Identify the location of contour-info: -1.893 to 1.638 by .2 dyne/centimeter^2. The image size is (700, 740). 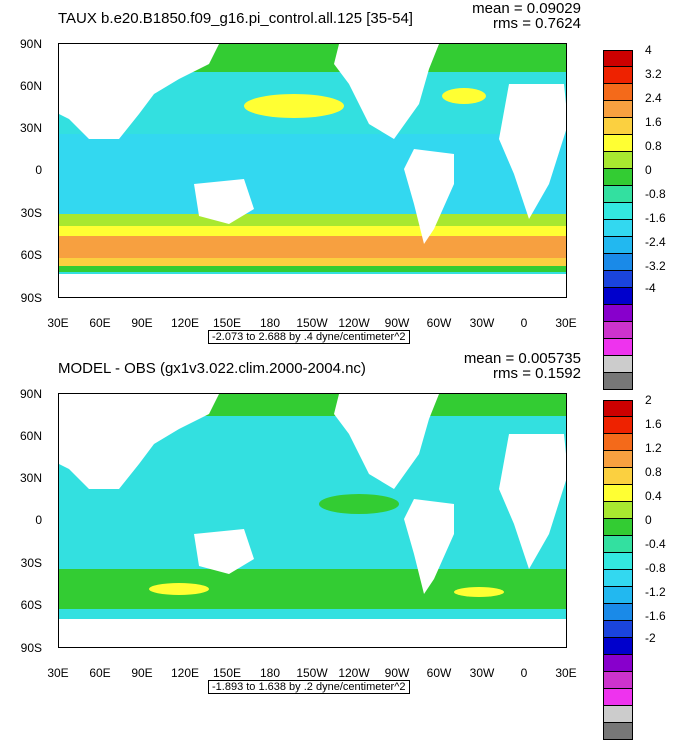
(309, 687).